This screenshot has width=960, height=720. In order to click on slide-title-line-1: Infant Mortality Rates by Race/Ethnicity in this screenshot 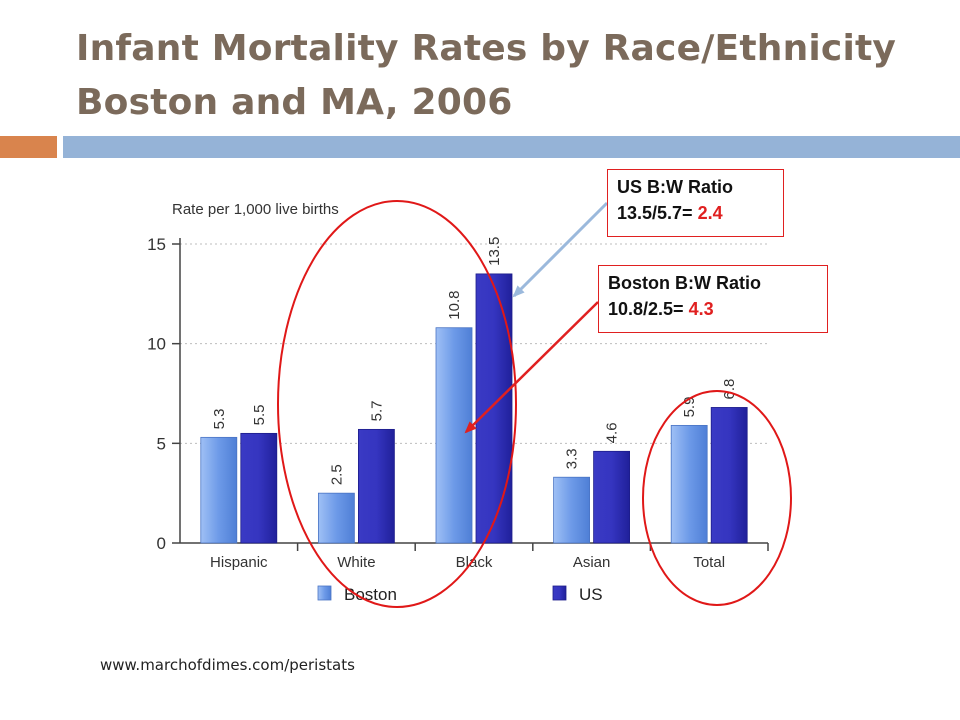, I will do `click(486, 48)`.